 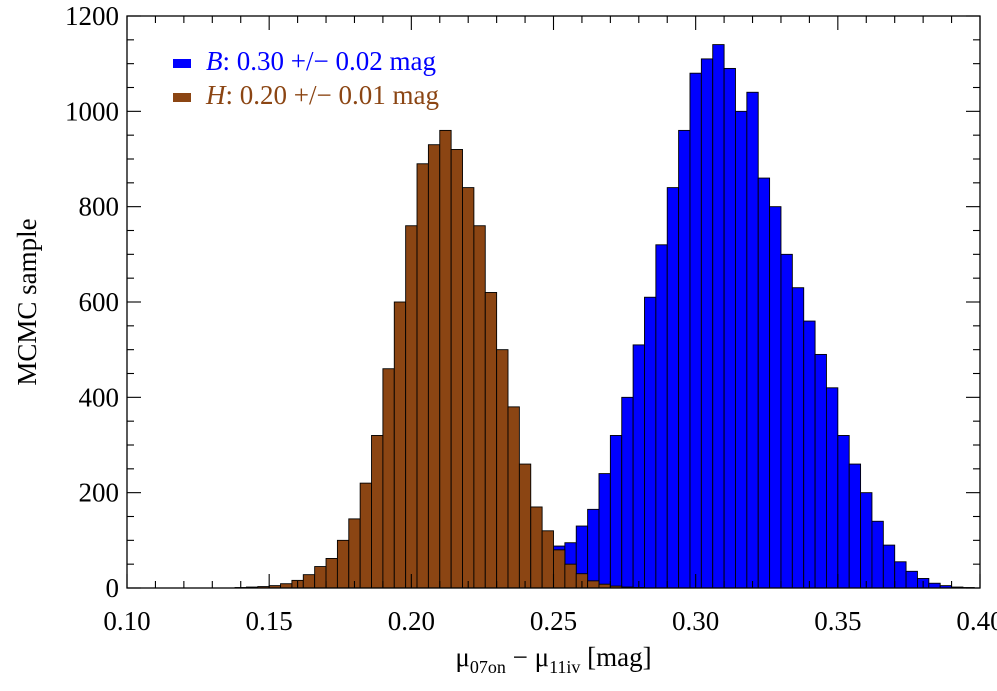 What do you see at coordinates (269, 621) in the screenshot?
I see `x-tick-label: 0.15` at bounding box center [269, 621].